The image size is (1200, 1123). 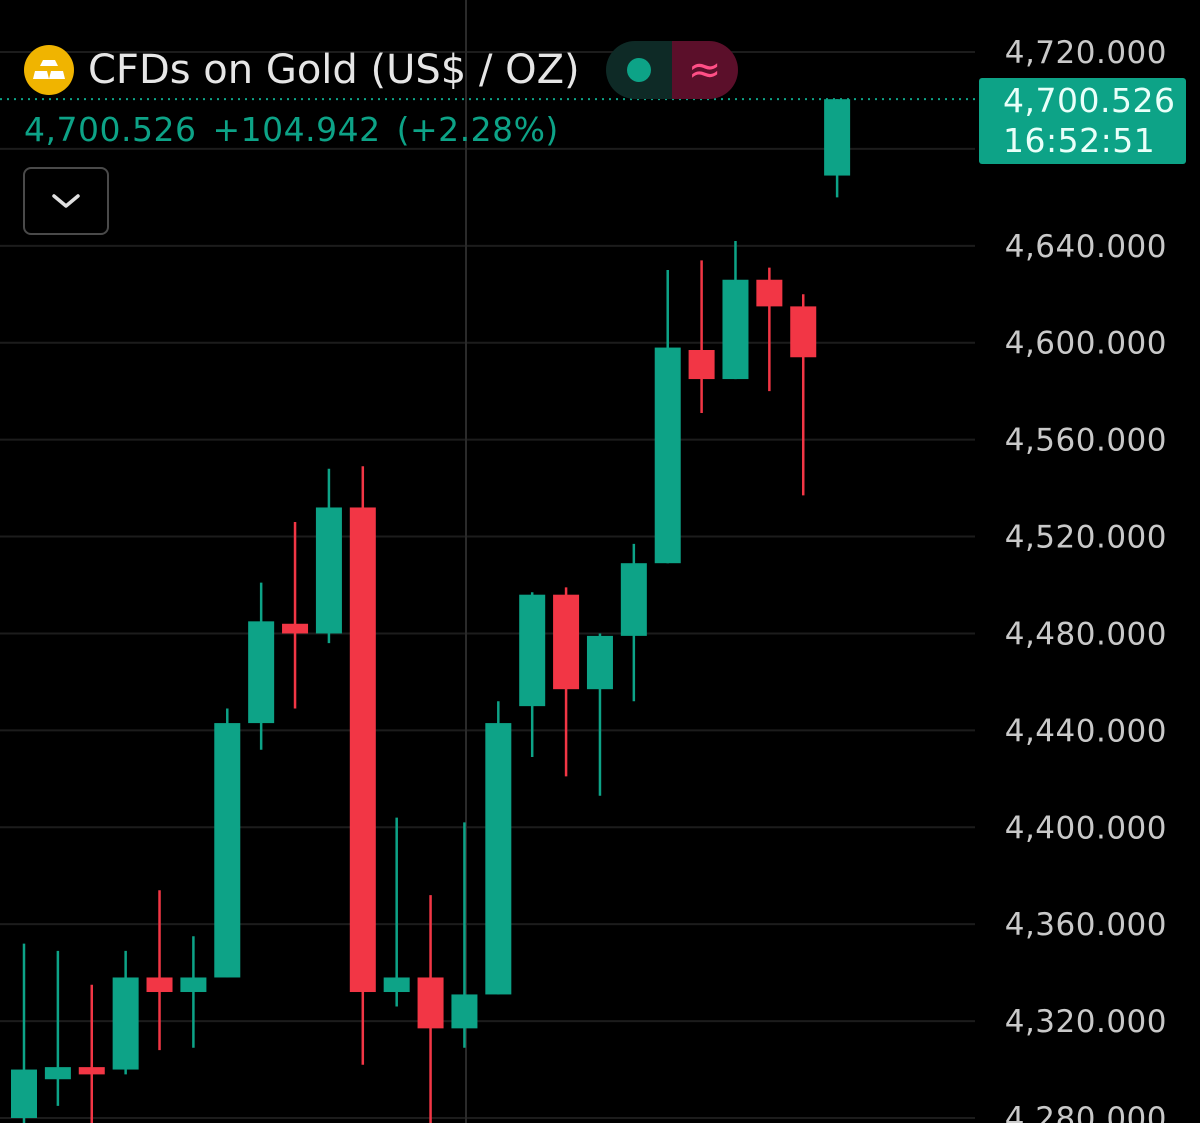 I want to click on last-price: 4,700.526, so click(x=110, y=129).